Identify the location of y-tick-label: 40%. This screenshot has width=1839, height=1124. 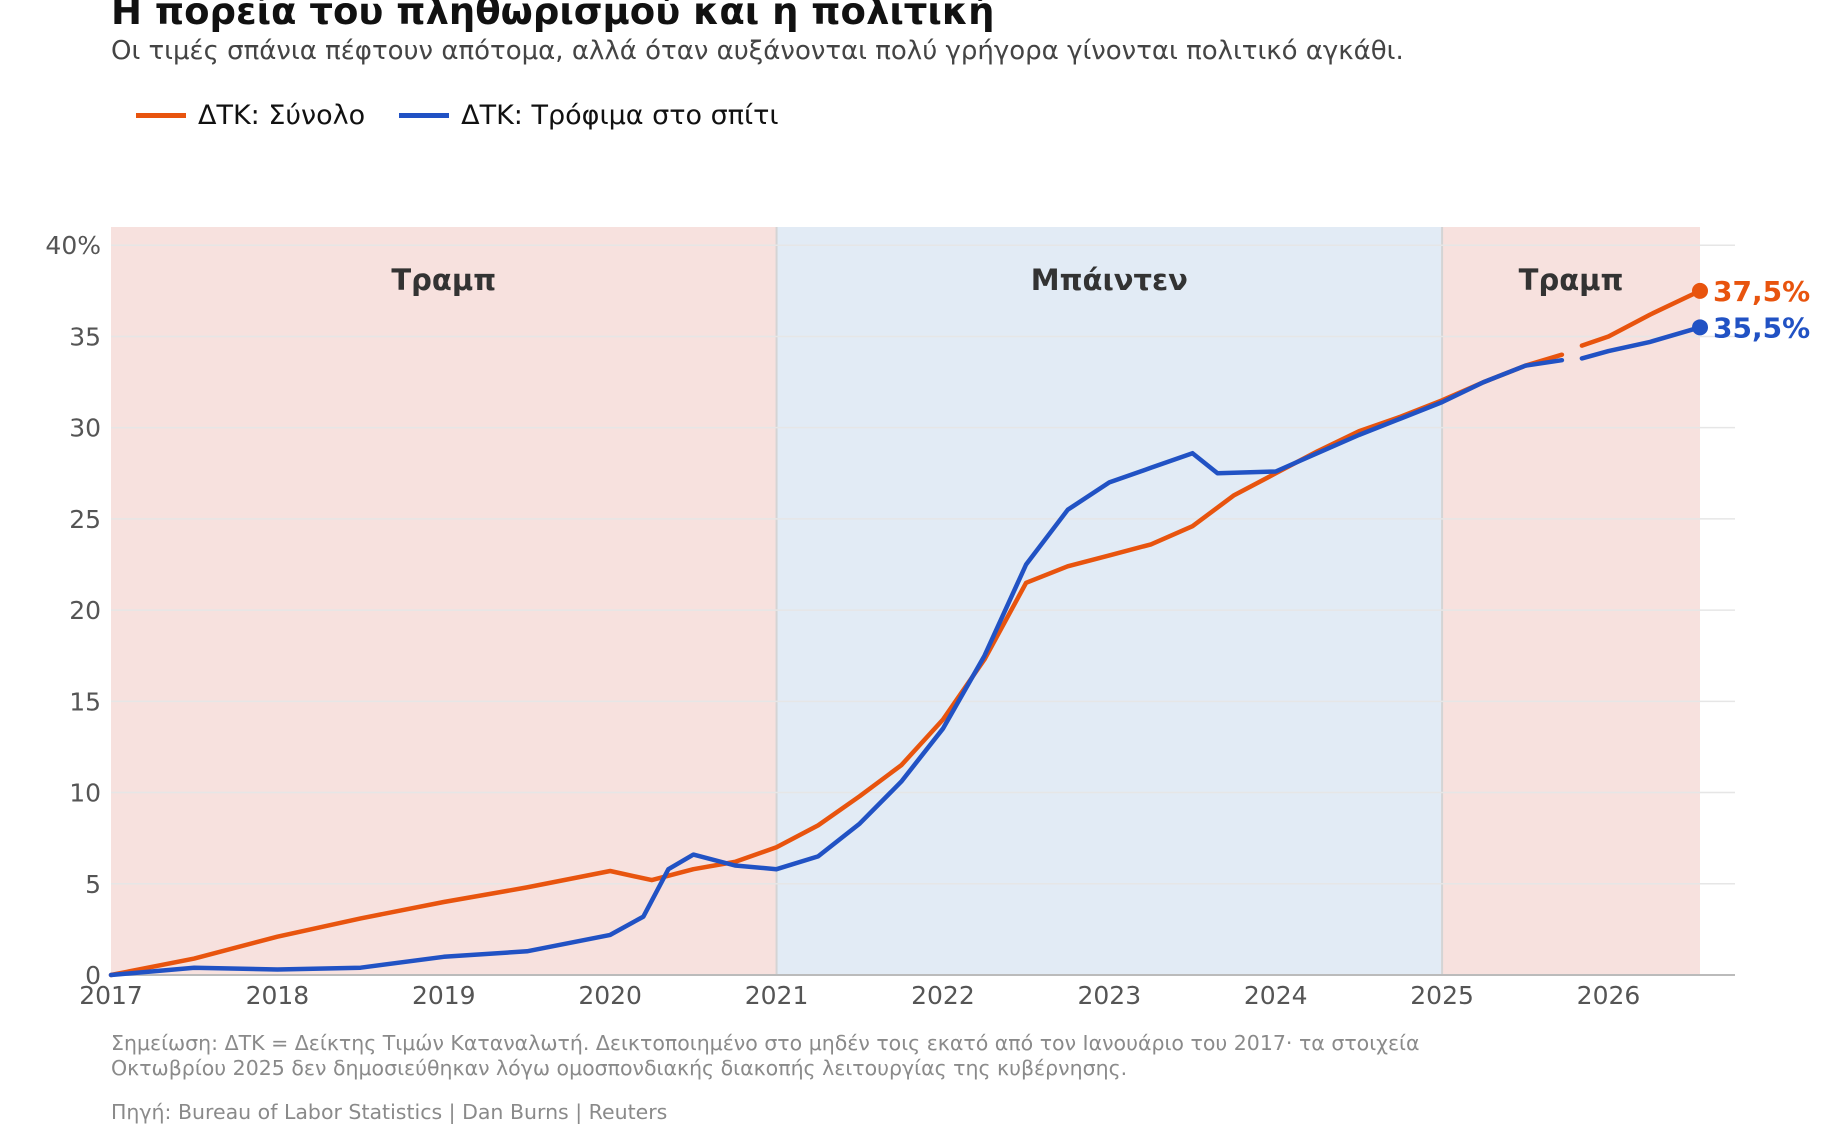
(73, 245).